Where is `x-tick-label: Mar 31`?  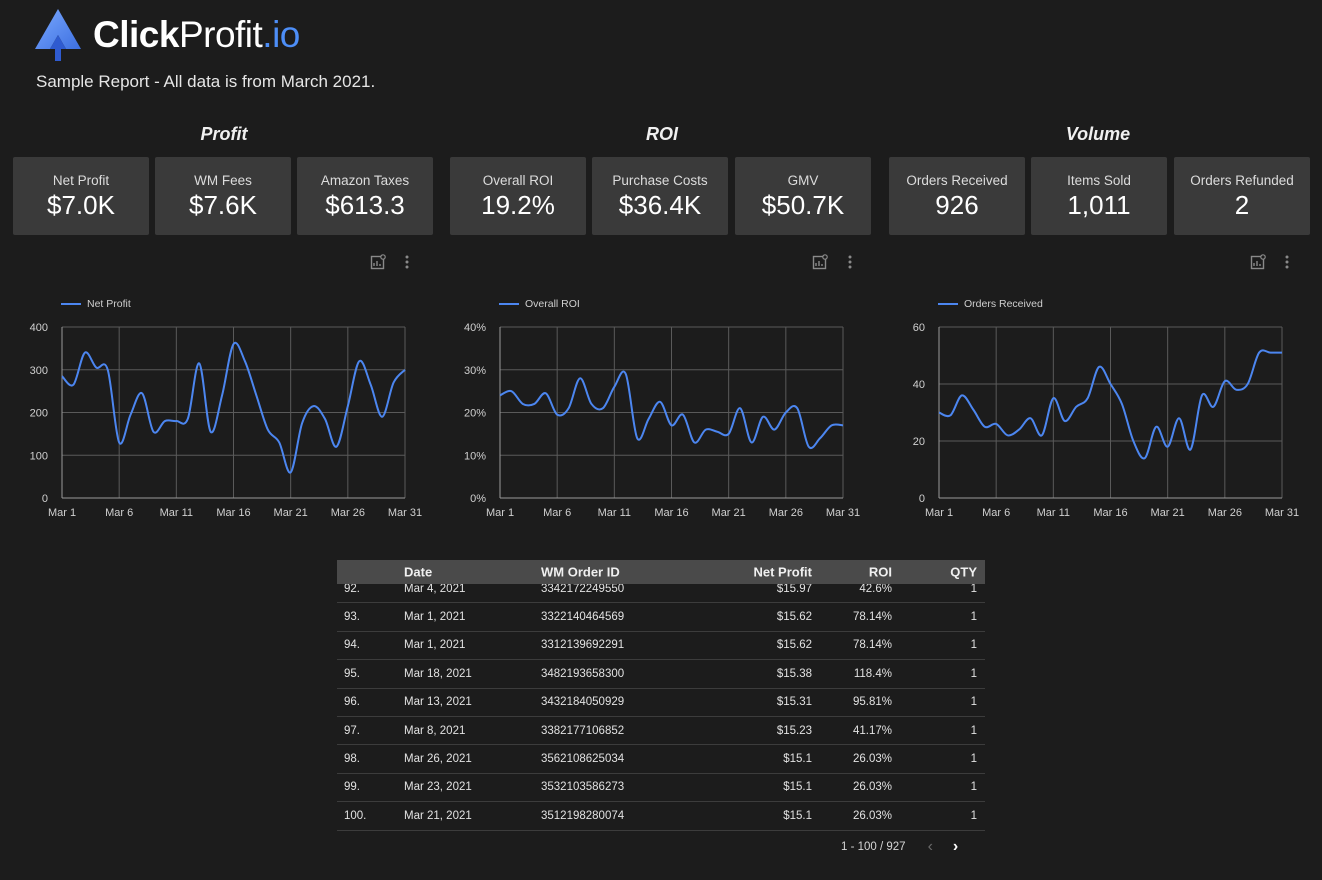
x-tick-label: Mar 31 is located at coordinates (1282, 513).